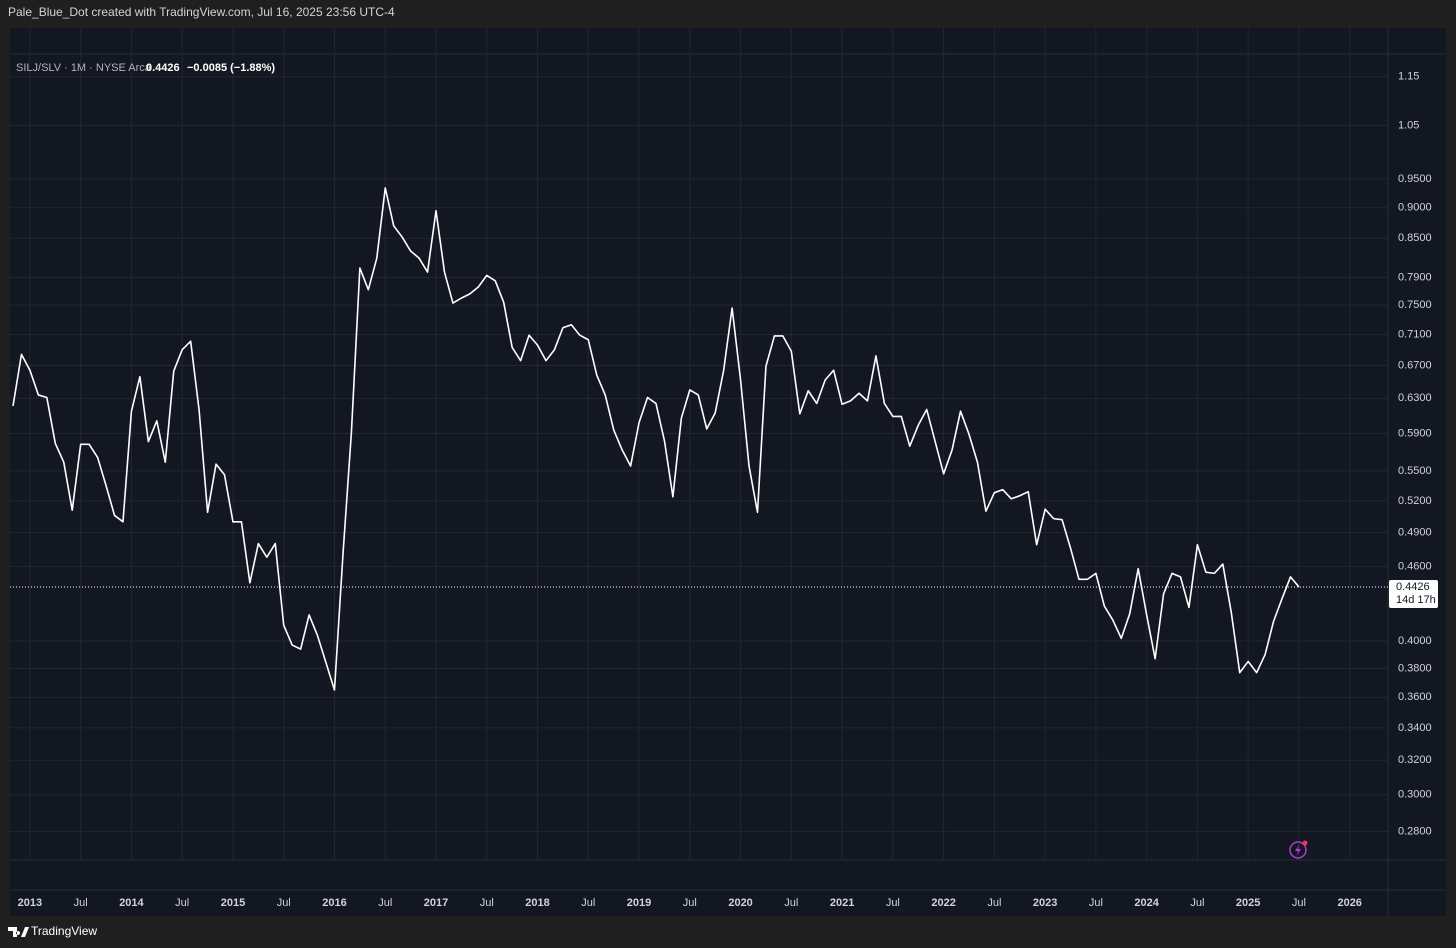 This screenshot has width=1456, height=948. Describe the element at coordinates (1415, 433) in the screenshot. I see `y-tick-label: 0.5900` at that location.